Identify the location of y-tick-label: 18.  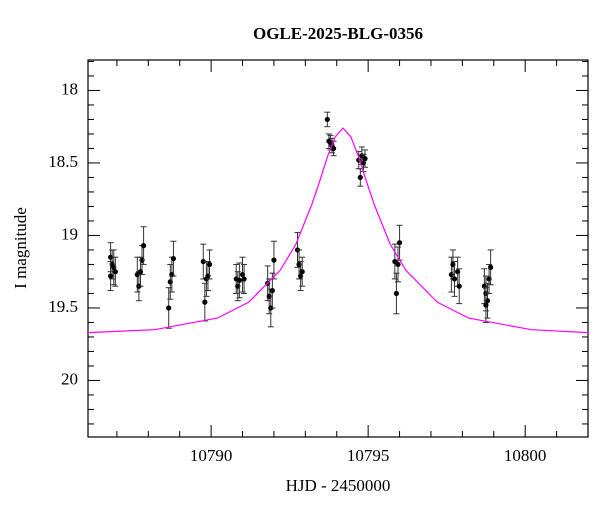
(69, 88).